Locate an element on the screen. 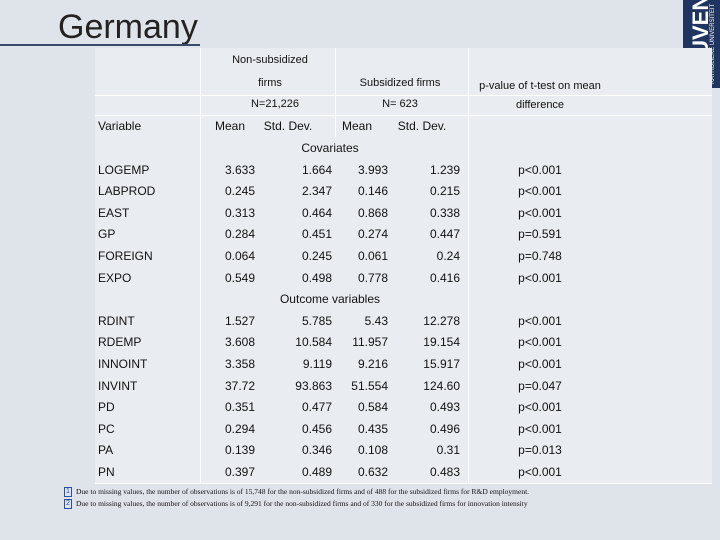 Image resolution: width=720 pixels, height=540 pixels. cell-value: 0.064 is located at coordinates (240, 256).